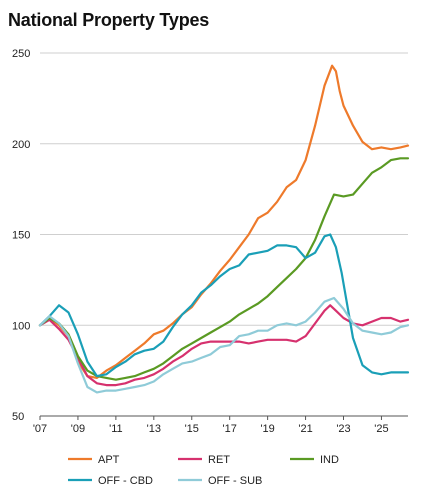 This screenshot has height=499, width=425. Describe the element at coordinates (21, 326) in the screenshot. I see `y-tick-label: 100` at that location.